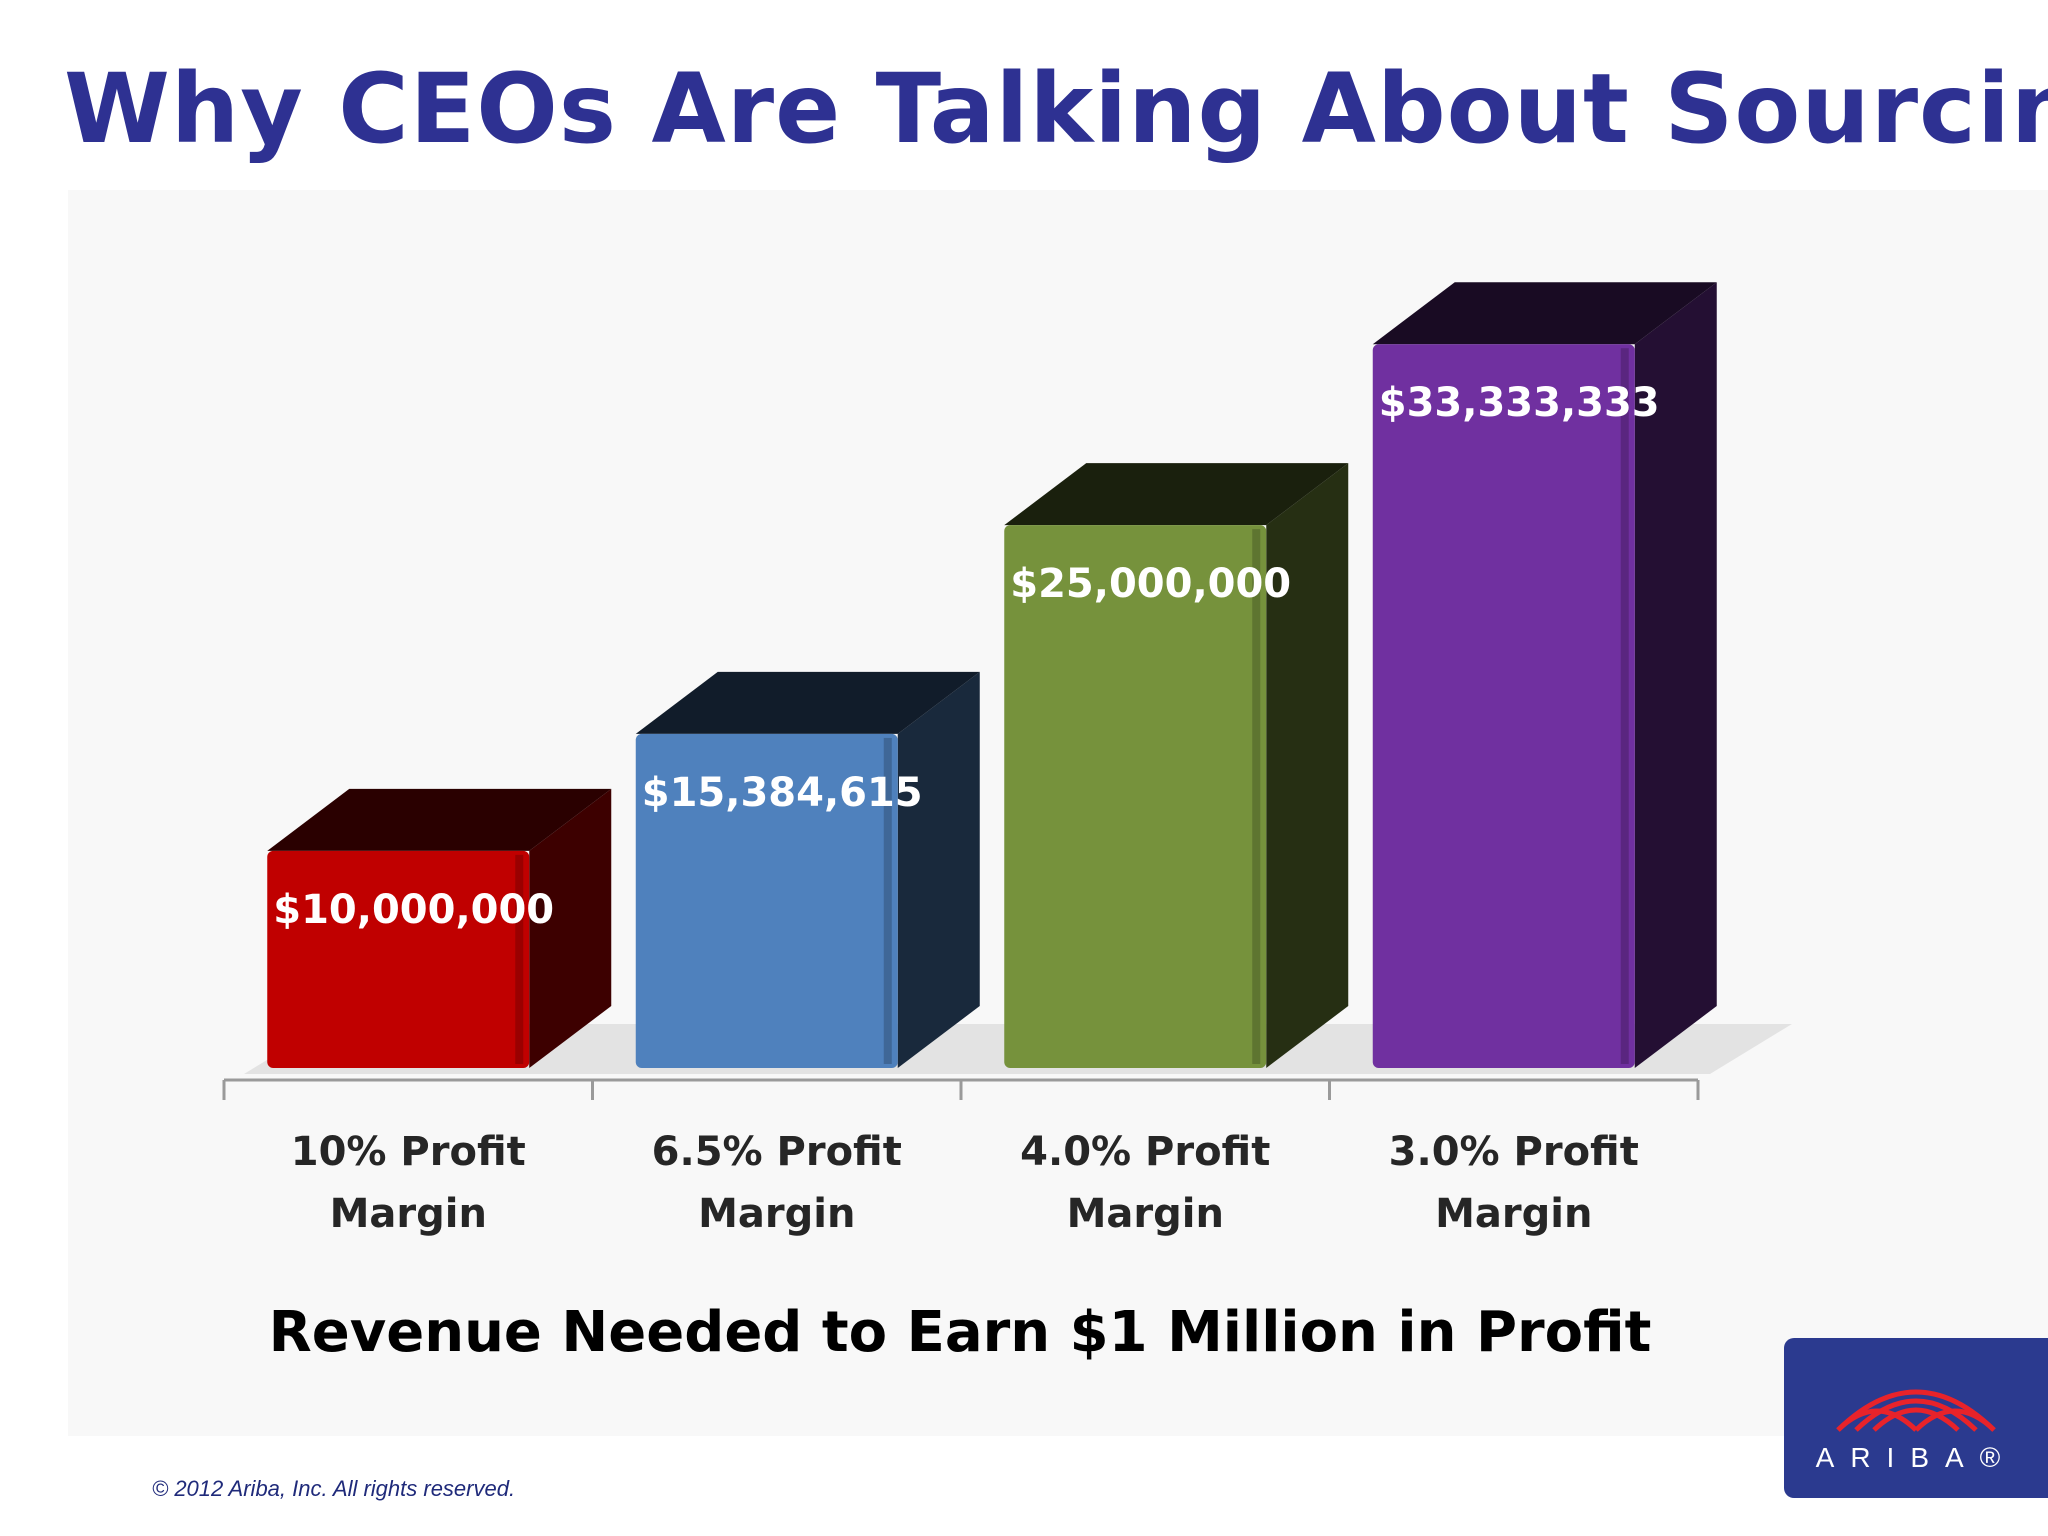 This screenshot has height=1536, width=2048. Describe the element at coordinates (1514, 1183) in the screenshot. I see `x-tick-label: 3.0% Profit Margin` at that location.